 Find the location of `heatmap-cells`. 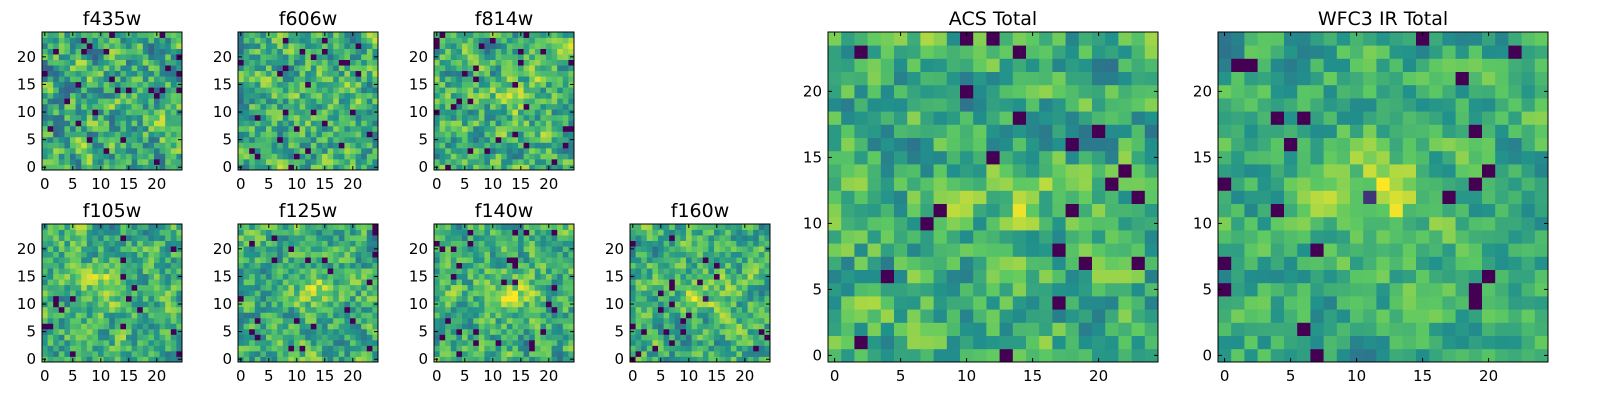

heatmap-cells is located at coordinates (504, 293).